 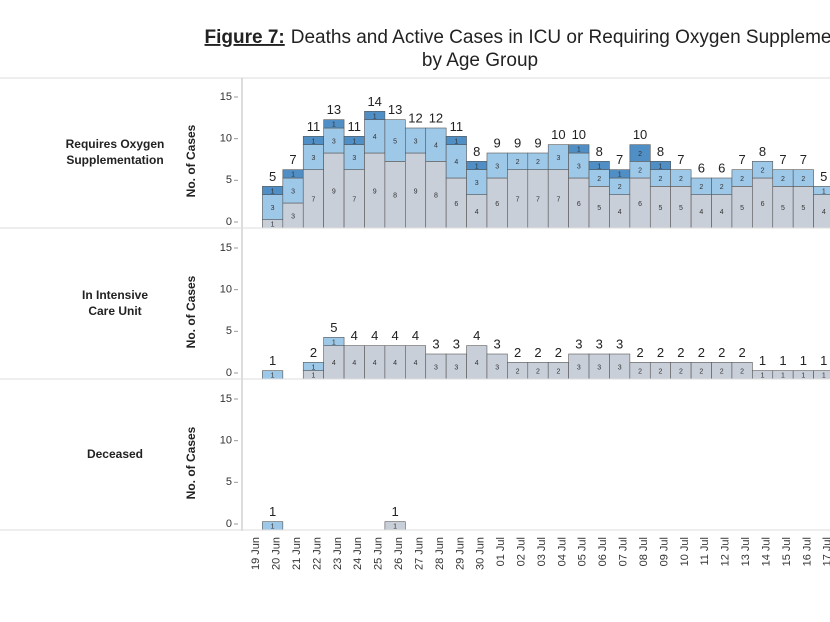 I want to click on x-tick-label: 20 Jun, so click(x=277, y=553).